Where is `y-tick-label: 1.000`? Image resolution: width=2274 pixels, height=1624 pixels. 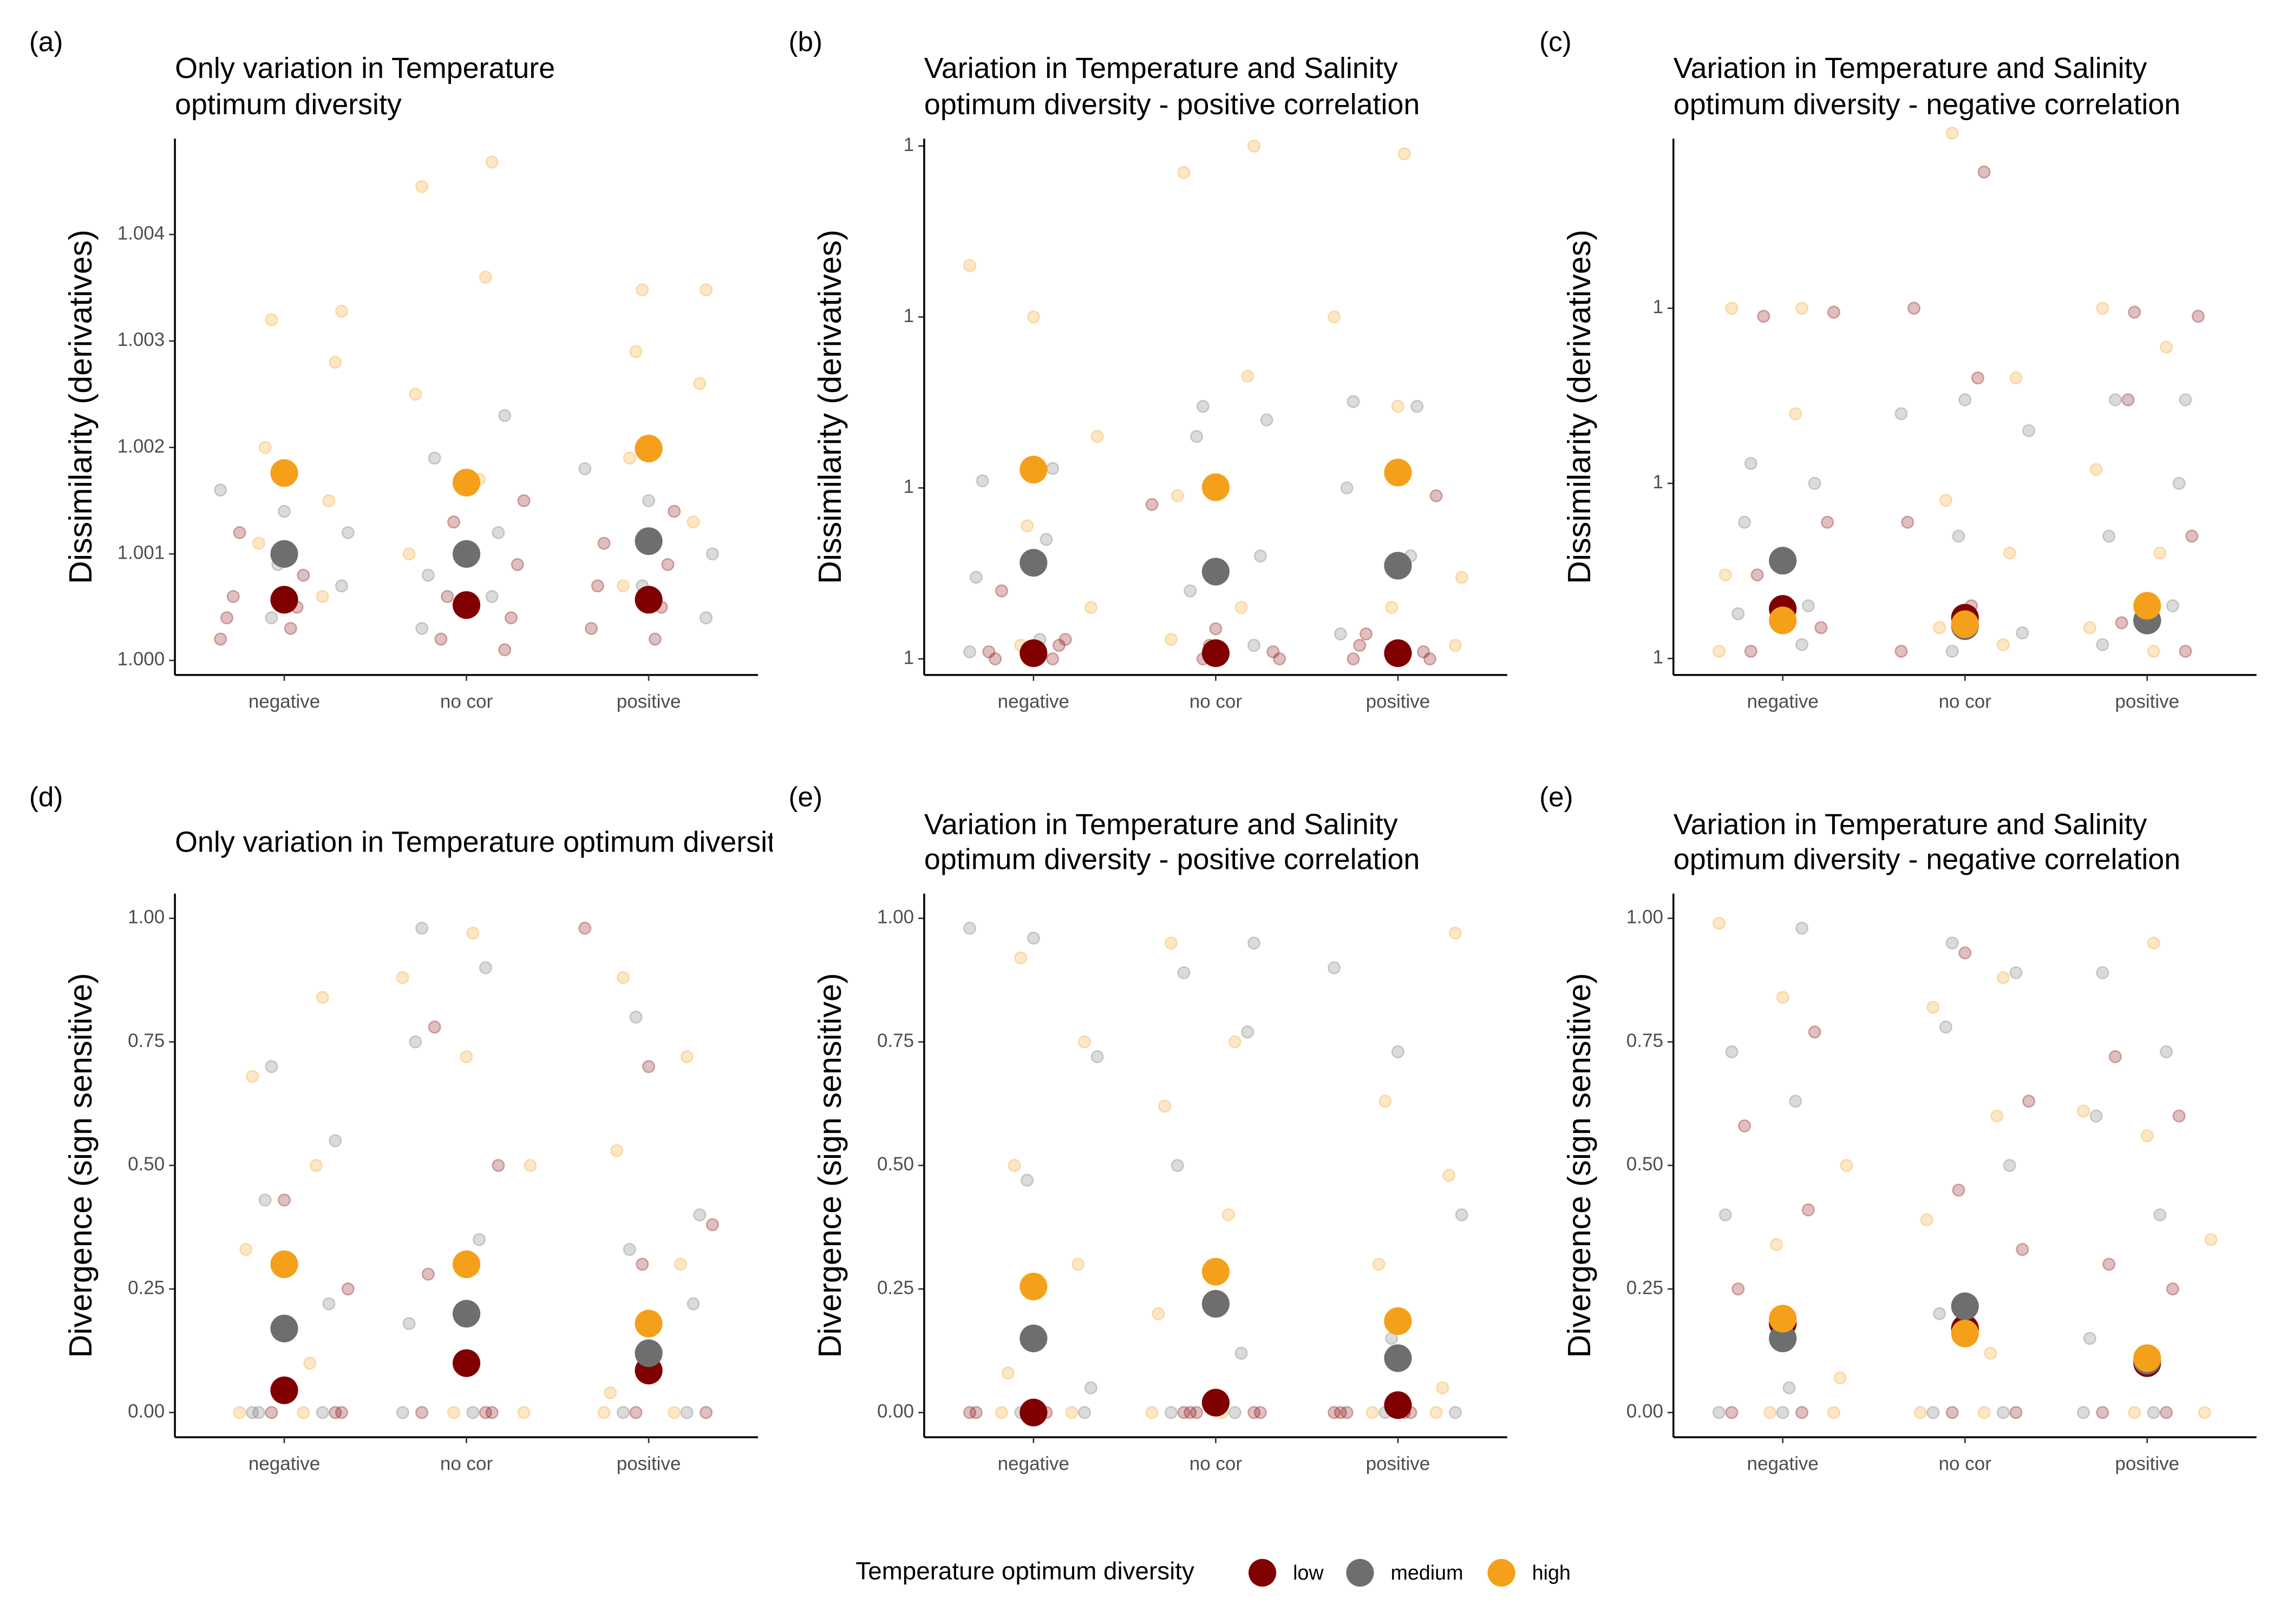
y-tick-label: 1.000 is located at coordinates (141, 659).